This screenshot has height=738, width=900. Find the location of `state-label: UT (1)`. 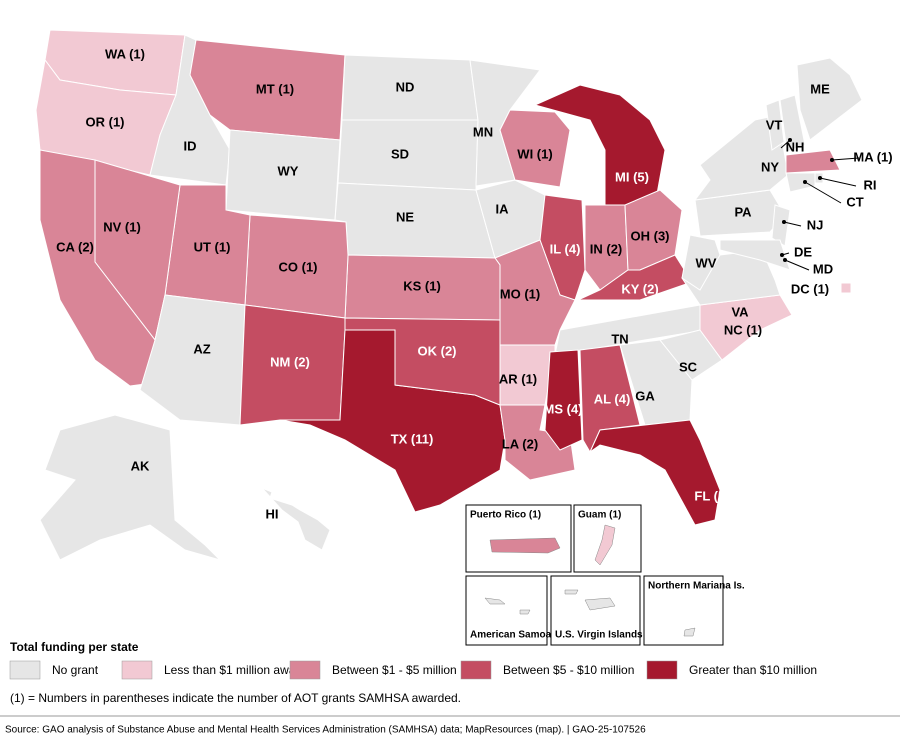

state-label: UT (1) is located at coordinates (212, 246).